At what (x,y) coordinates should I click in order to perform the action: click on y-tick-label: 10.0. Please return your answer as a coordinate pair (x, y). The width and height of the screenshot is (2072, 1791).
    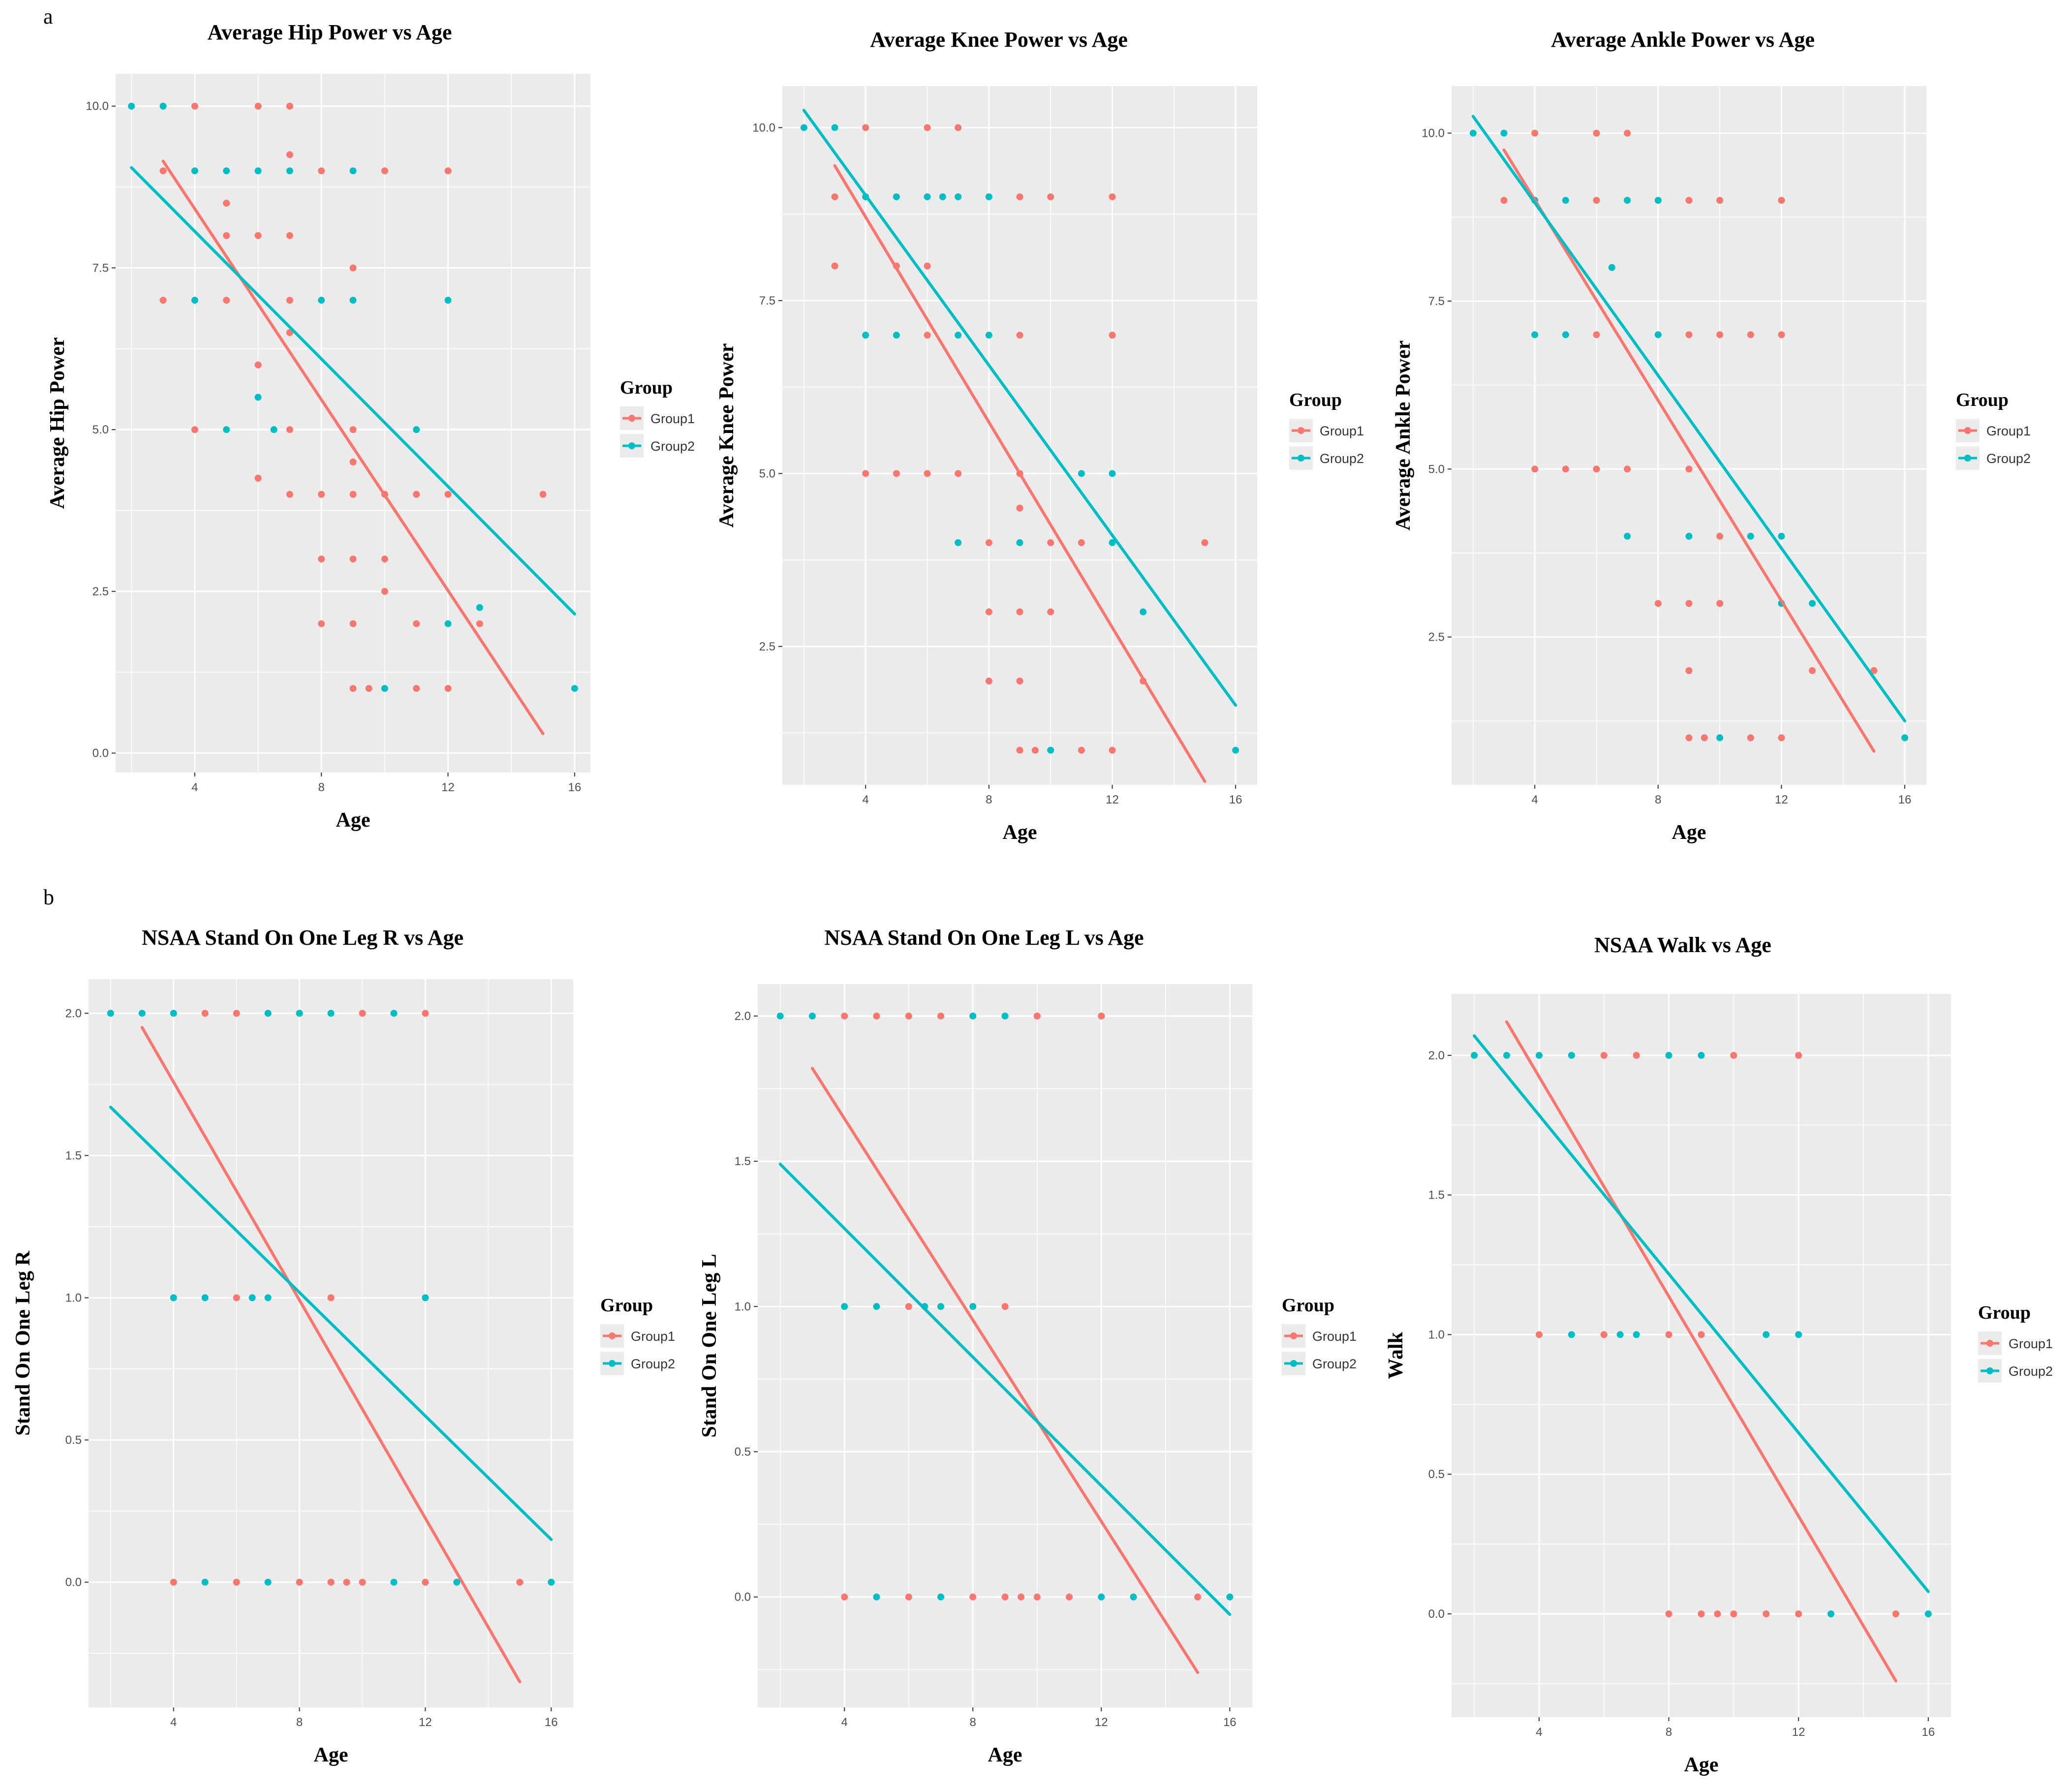
    Looking at the image, I should click on (764, 127).